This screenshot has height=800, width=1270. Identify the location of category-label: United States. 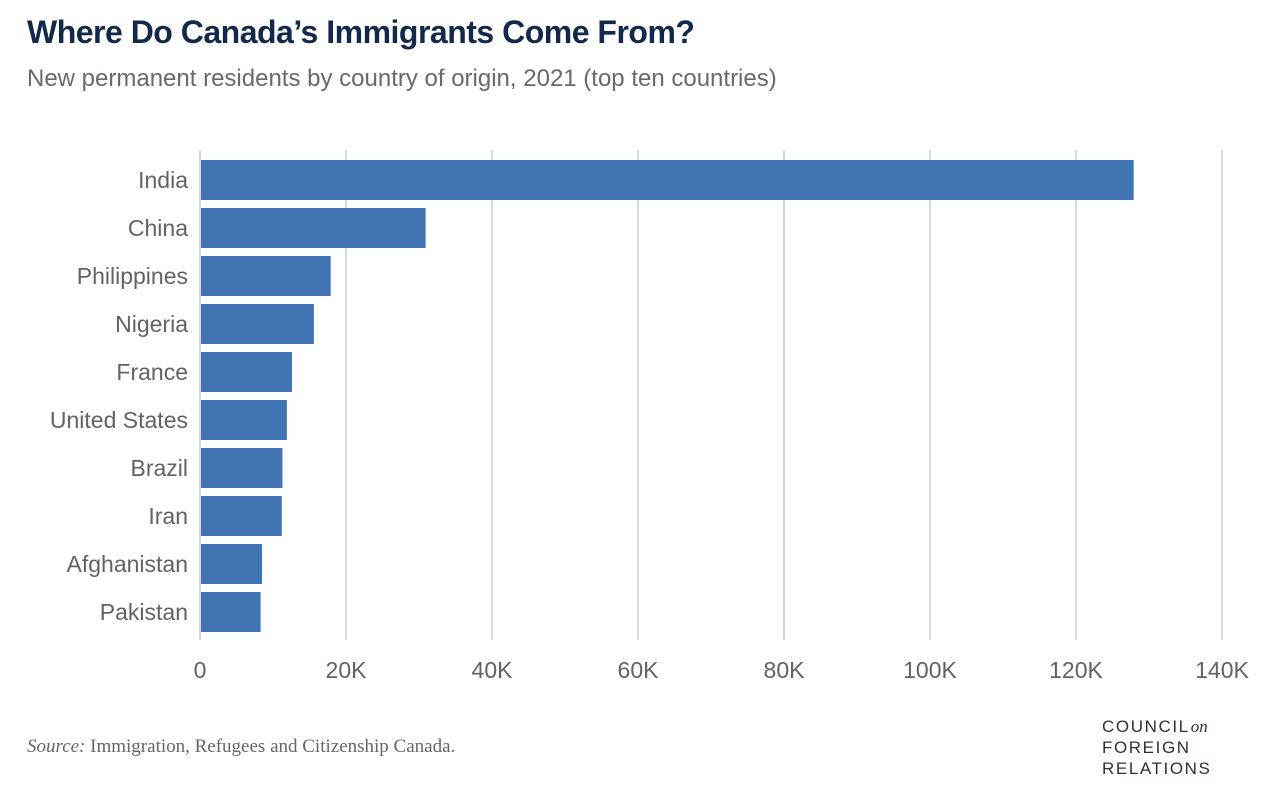
(119, 420).